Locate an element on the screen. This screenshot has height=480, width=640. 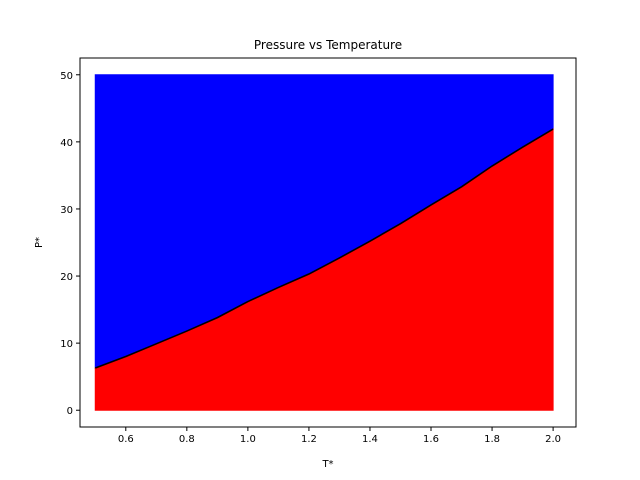
x-tick-label: 0.6 is located at coordinates (126, 439).